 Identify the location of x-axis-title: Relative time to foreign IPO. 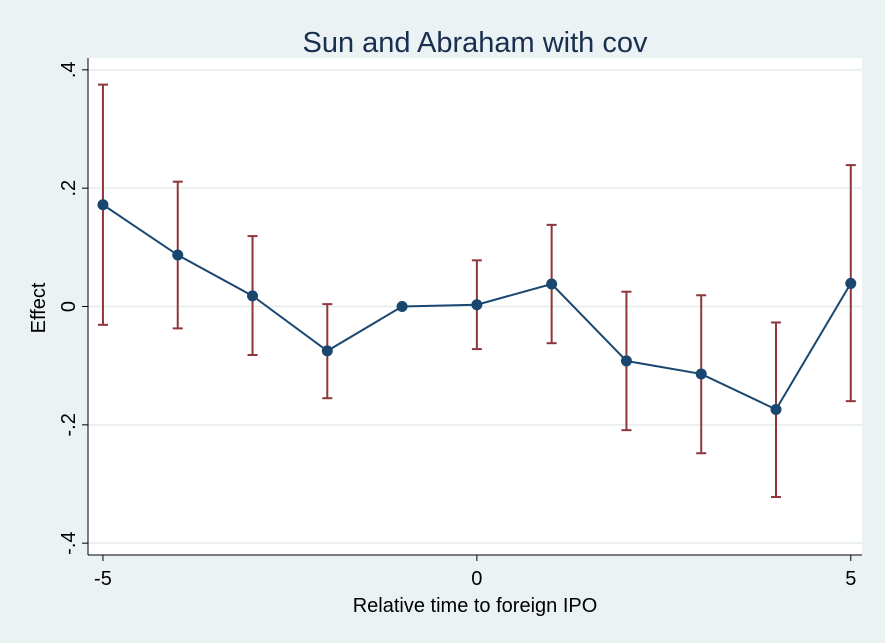
(475, 606).